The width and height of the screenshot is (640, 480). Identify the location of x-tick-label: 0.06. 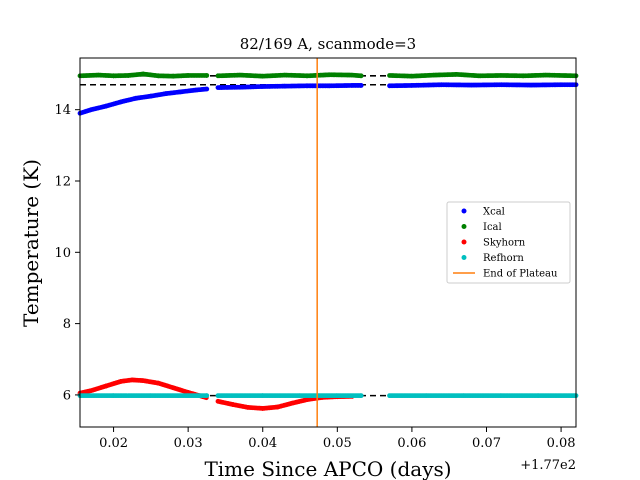
(411, 443).